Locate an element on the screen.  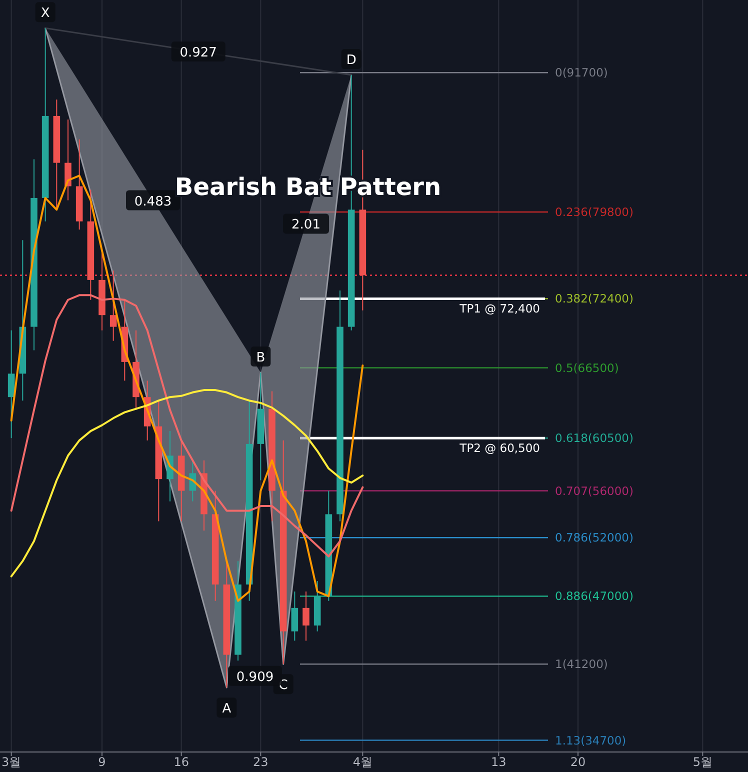
ref-line-label: 0.886(47000) is located at coordinates (594, 596).